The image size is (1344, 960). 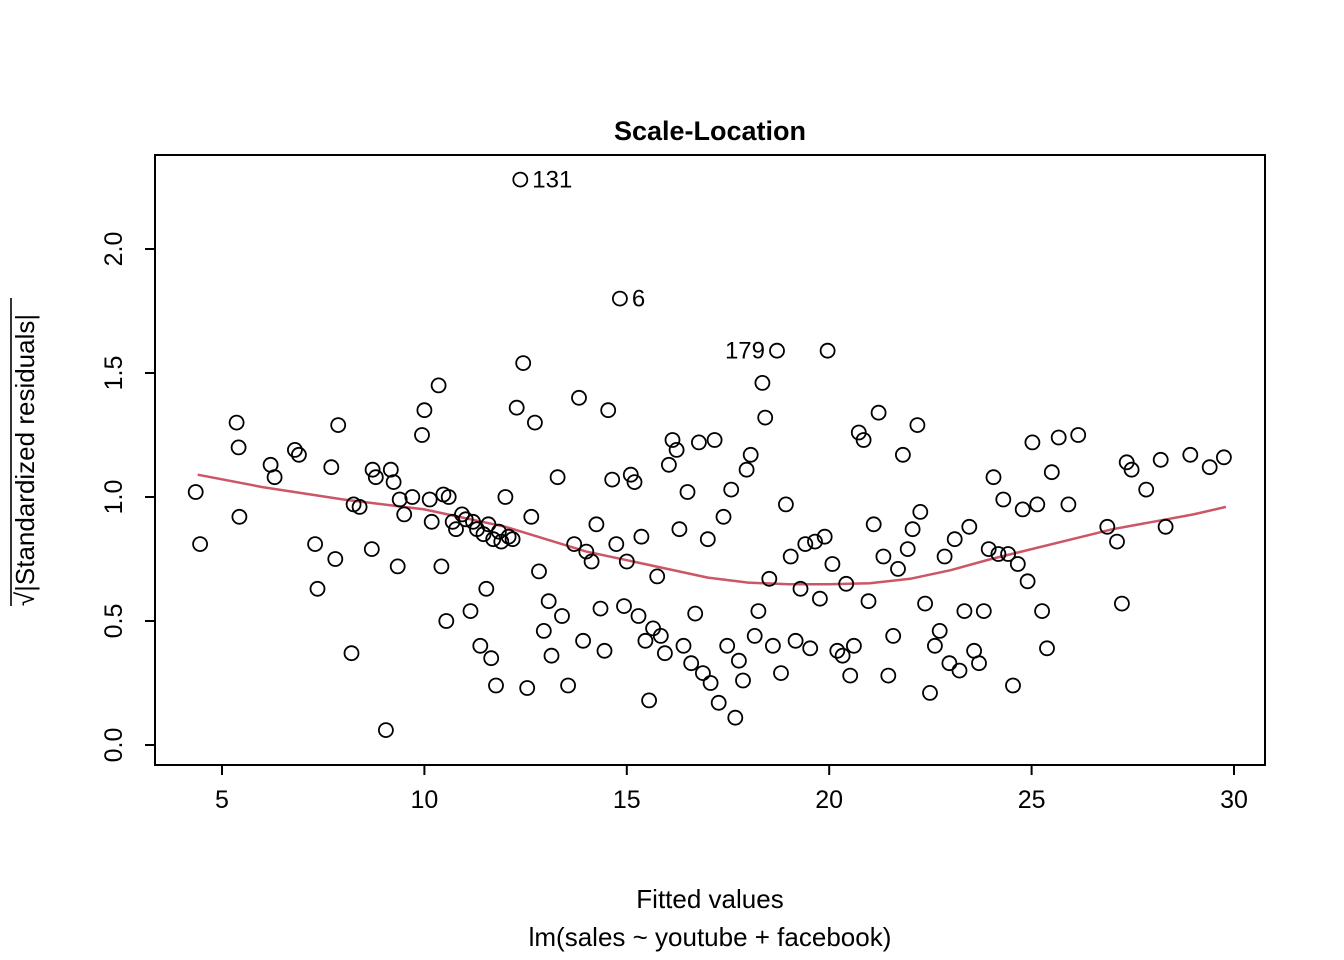 What do you see at coordinates (709, 899) in the screenshot?
I see `x-axis-label: Fitted values` at bounding box center [709, 899].